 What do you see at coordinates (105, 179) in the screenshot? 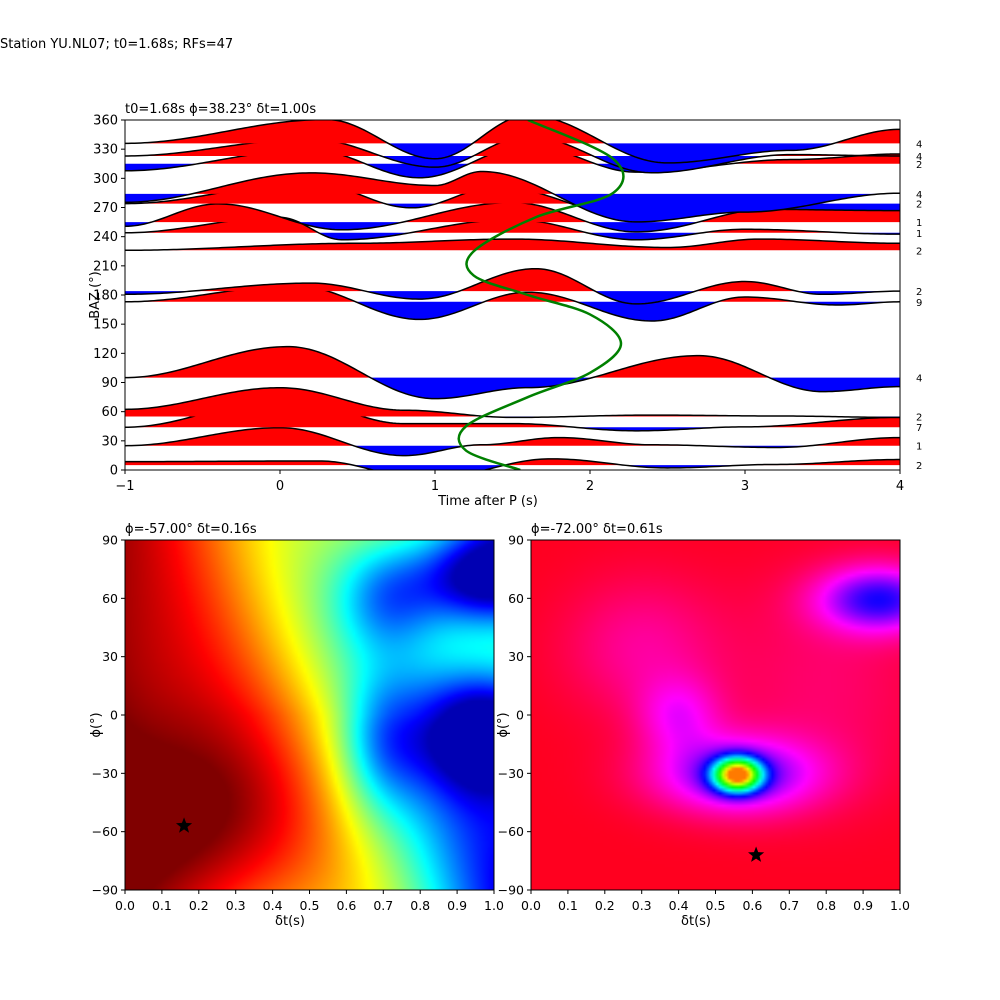
I see `y-tick-label: 300` at bounding box center [105, 179].